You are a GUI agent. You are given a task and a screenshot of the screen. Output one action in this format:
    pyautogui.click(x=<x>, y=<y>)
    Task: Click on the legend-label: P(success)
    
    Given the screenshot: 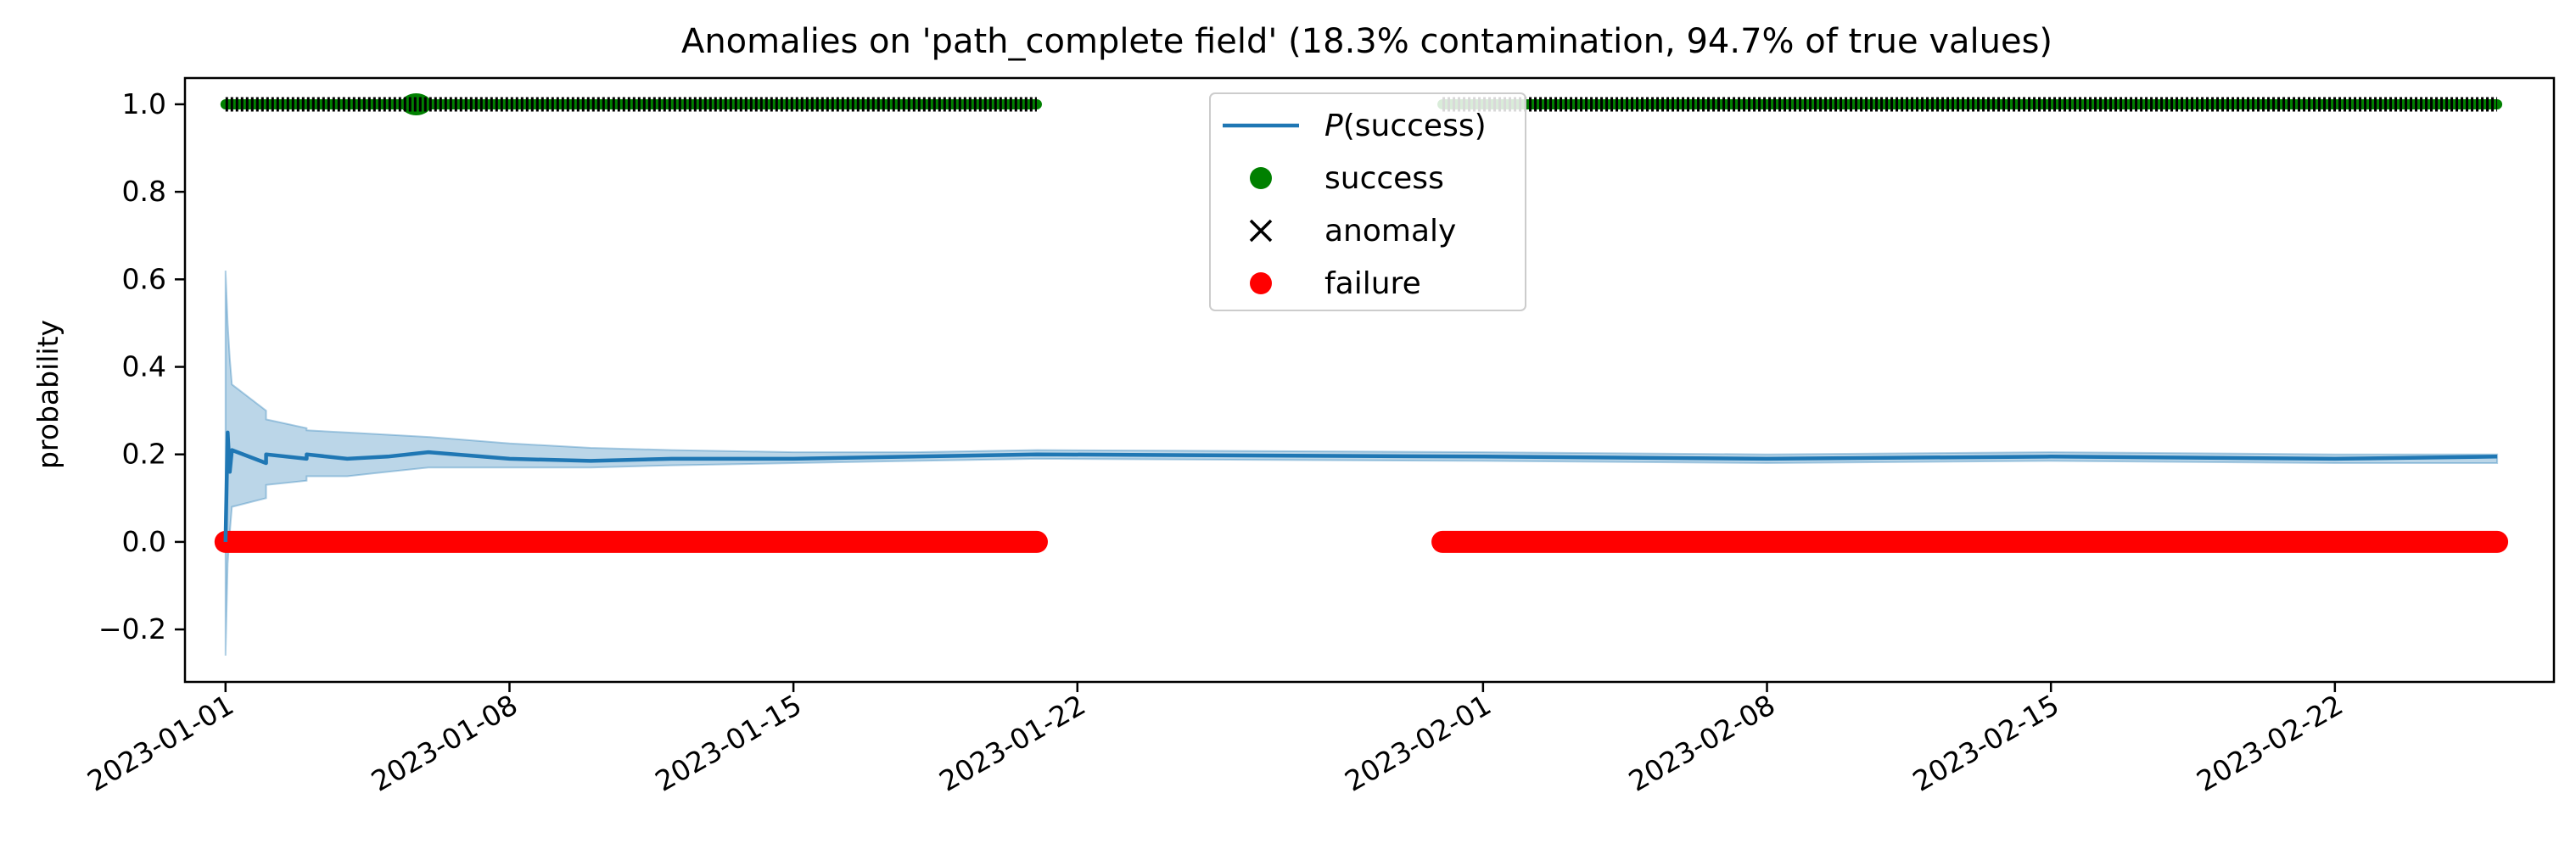 What is the action you would take?
    pyautogui.click(x=1405, y=126)
    